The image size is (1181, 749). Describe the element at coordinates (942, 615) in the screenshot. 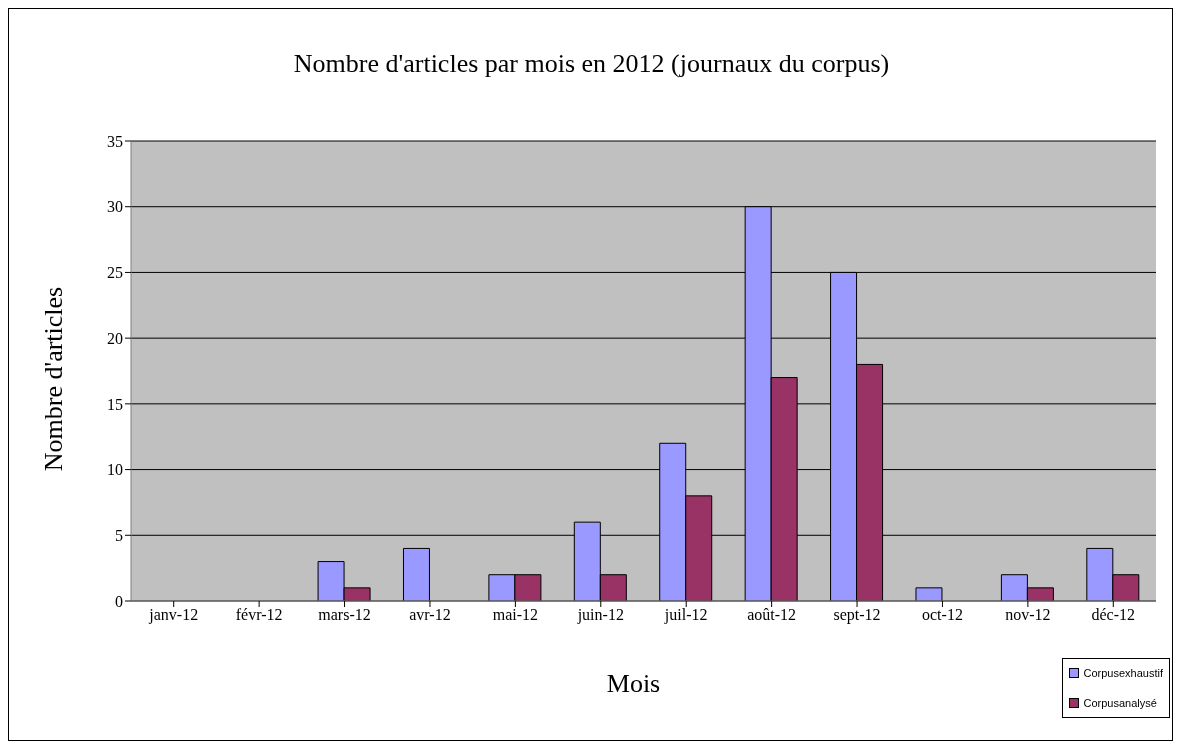

I see `x-tick-label: oct-12` at that location.